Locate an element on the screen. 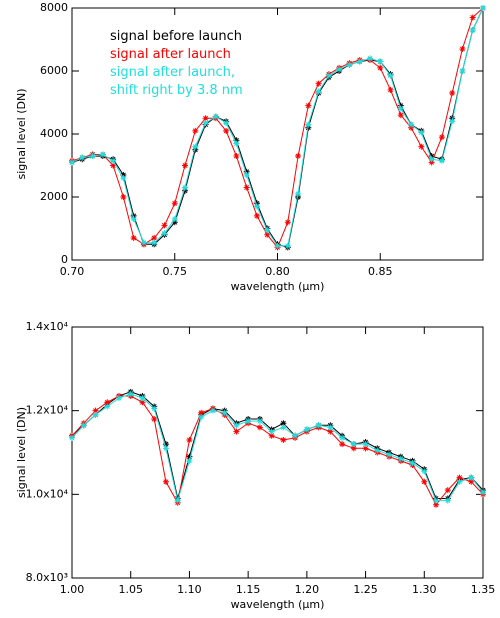 Image resolution: width=500 pixels, height=618 pixels. y-tick-label: 1.0x10⁴ is located at coordinates (47, 493).